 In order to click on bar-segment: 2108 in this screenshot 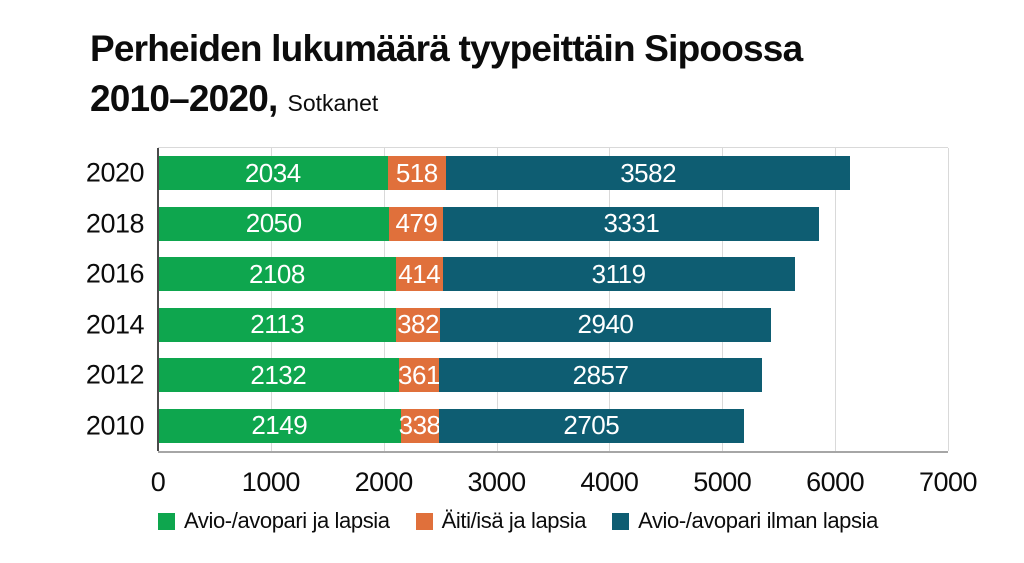, I will do `click(277, 274)`.